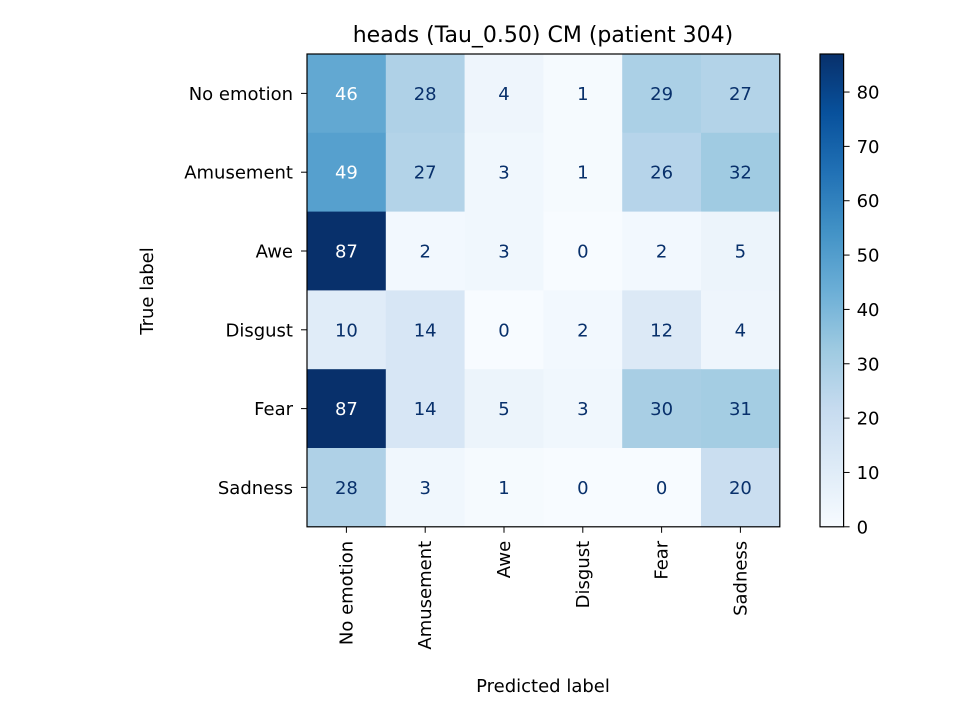  What do you see at coordinates (504, 559) in the screenshot?
I see `x-tick-label: Awe` at bounding box center [504, 559].